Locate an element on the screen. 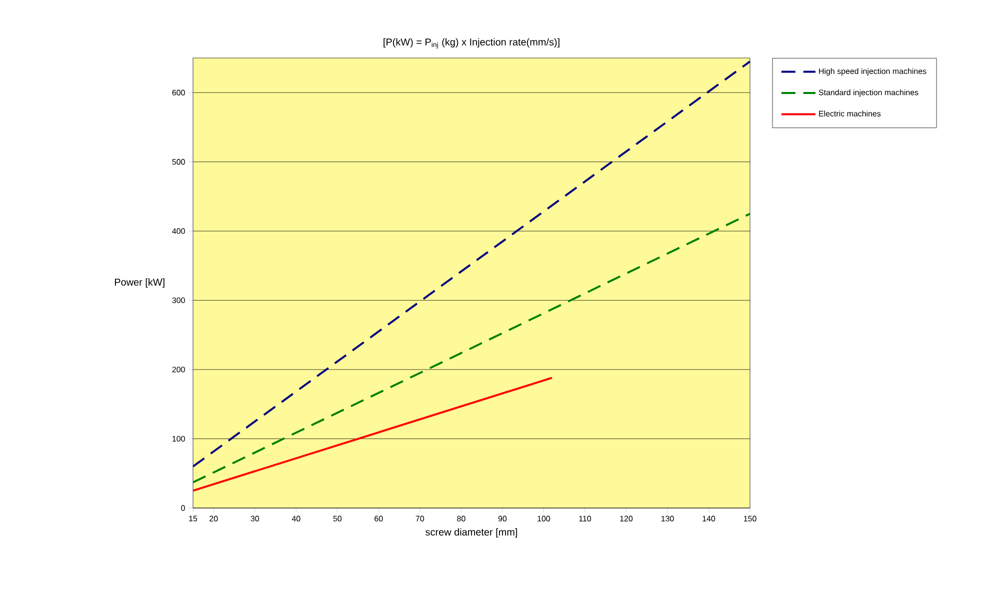 This screenshot has height=599, width=995. y-axis-title: Power [kW] is located at coordinates (139, 283).